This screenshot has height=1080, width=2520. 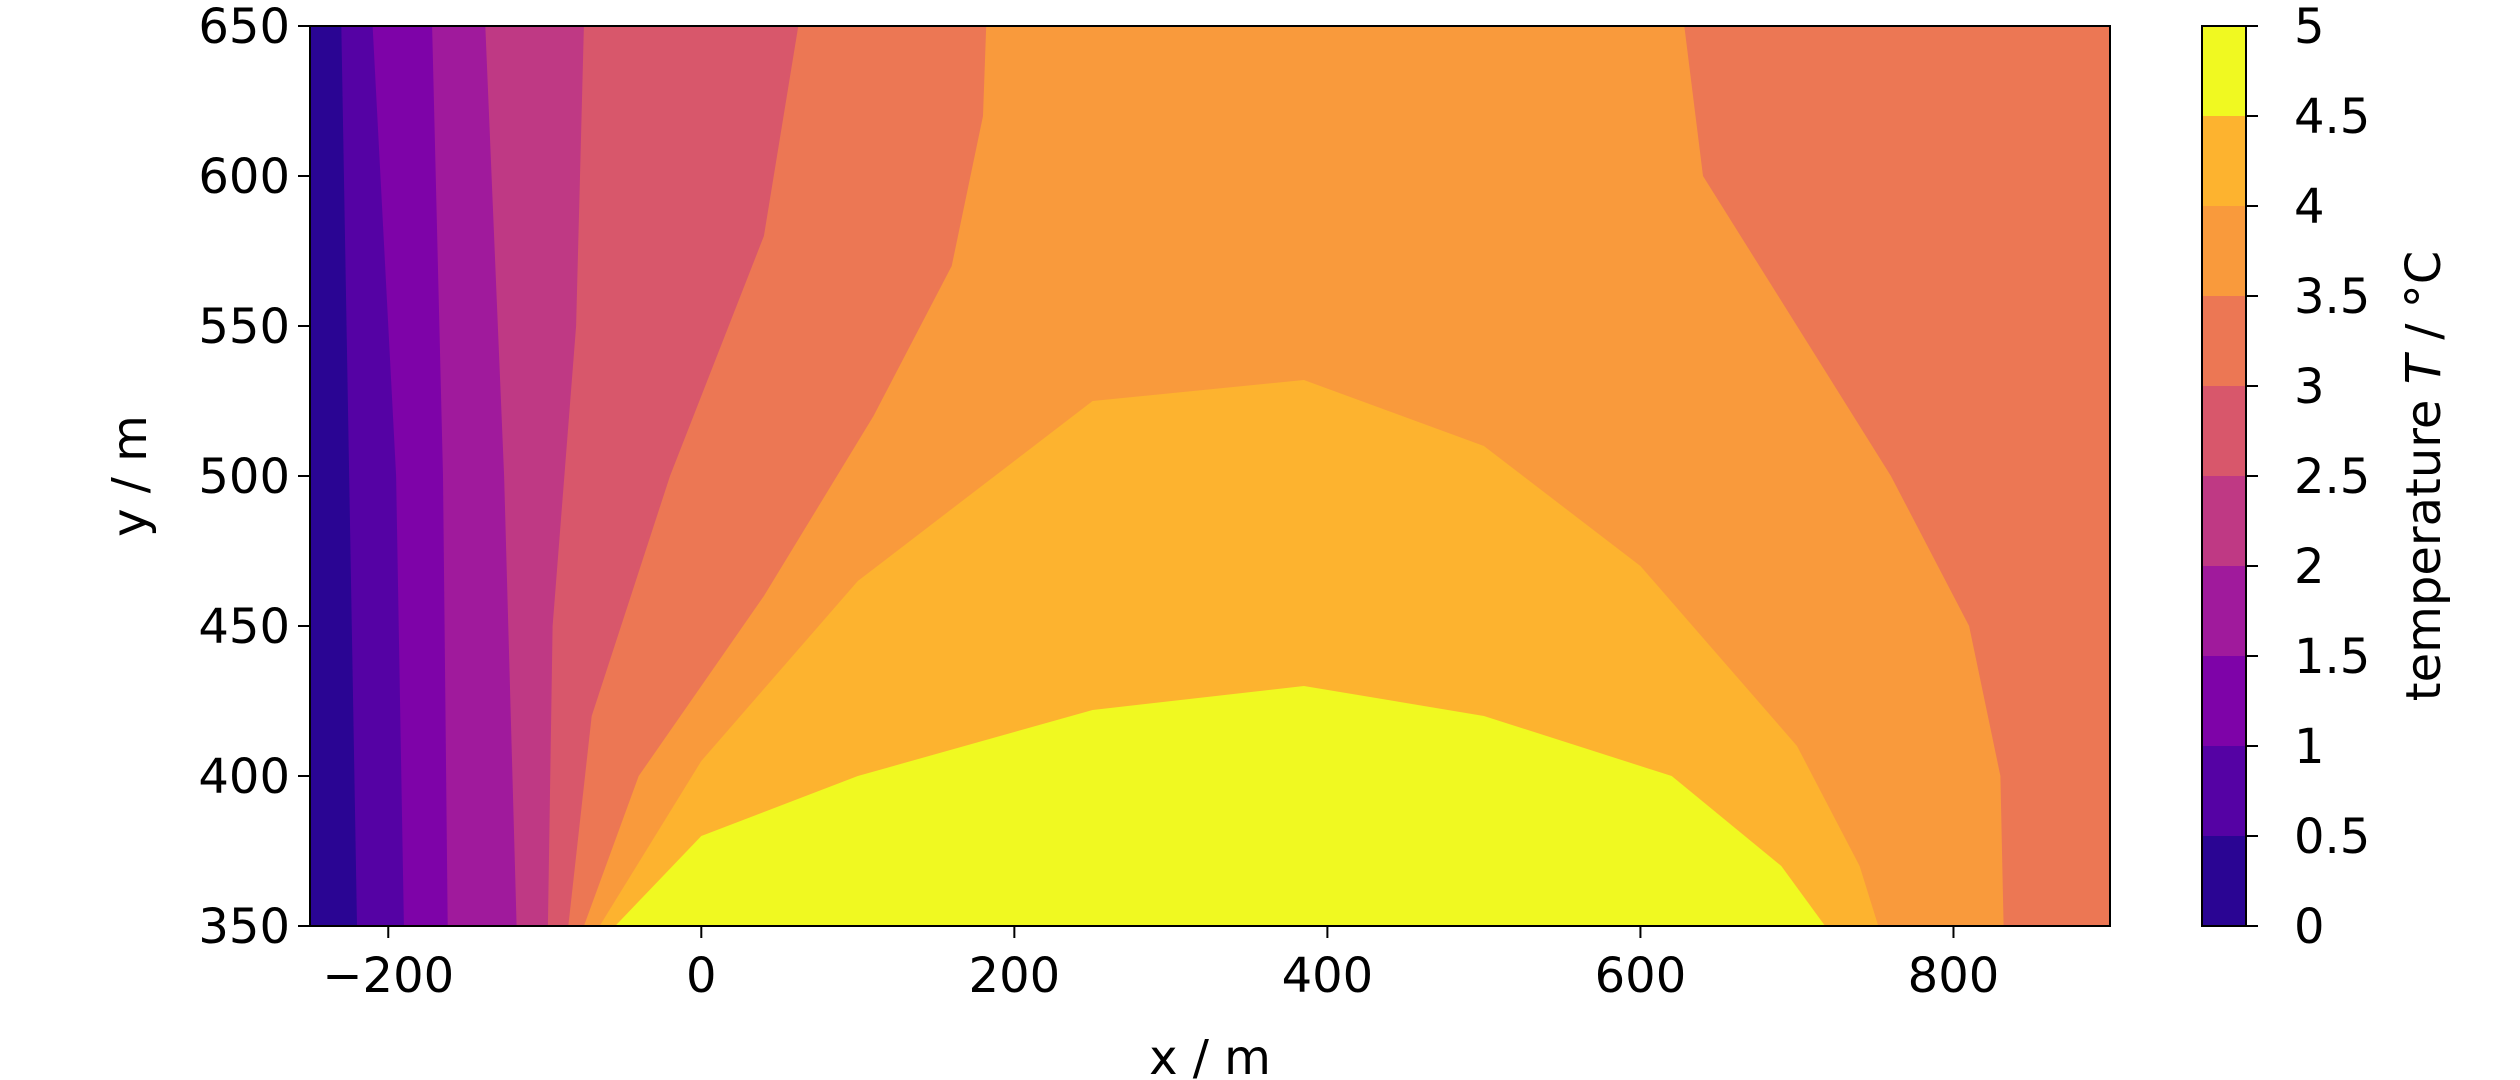 I want to click on colorbar-tick-label: 1.5, so click(x=2332, y=657).